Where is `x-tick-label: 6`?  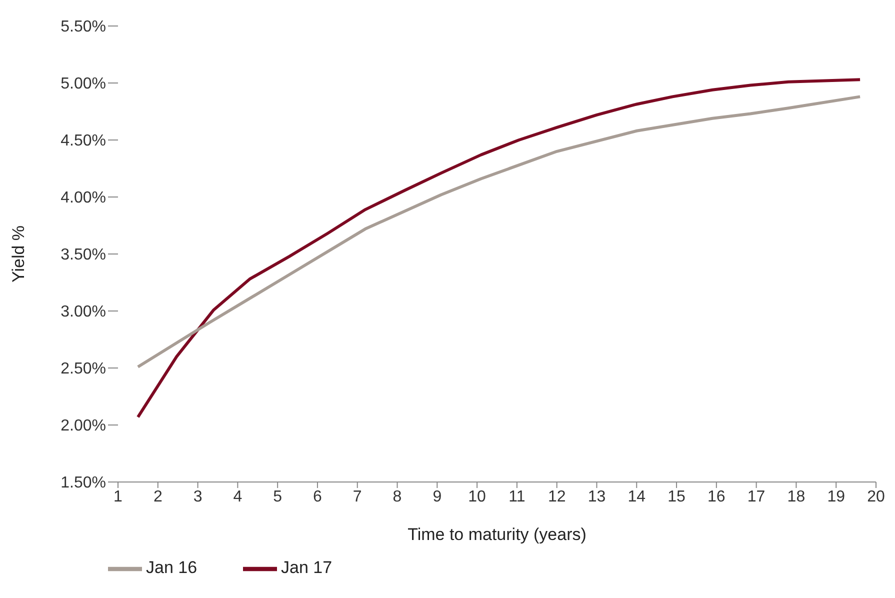 x-tick-label: 6 is located at coordinates (317, 497).